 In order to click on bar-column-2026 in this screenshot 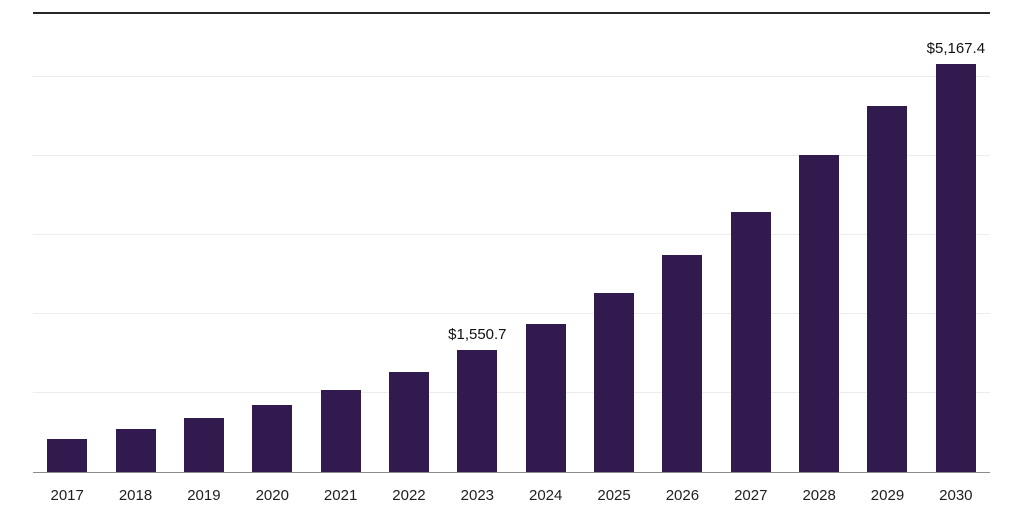, I will do `click(682, 243)`.